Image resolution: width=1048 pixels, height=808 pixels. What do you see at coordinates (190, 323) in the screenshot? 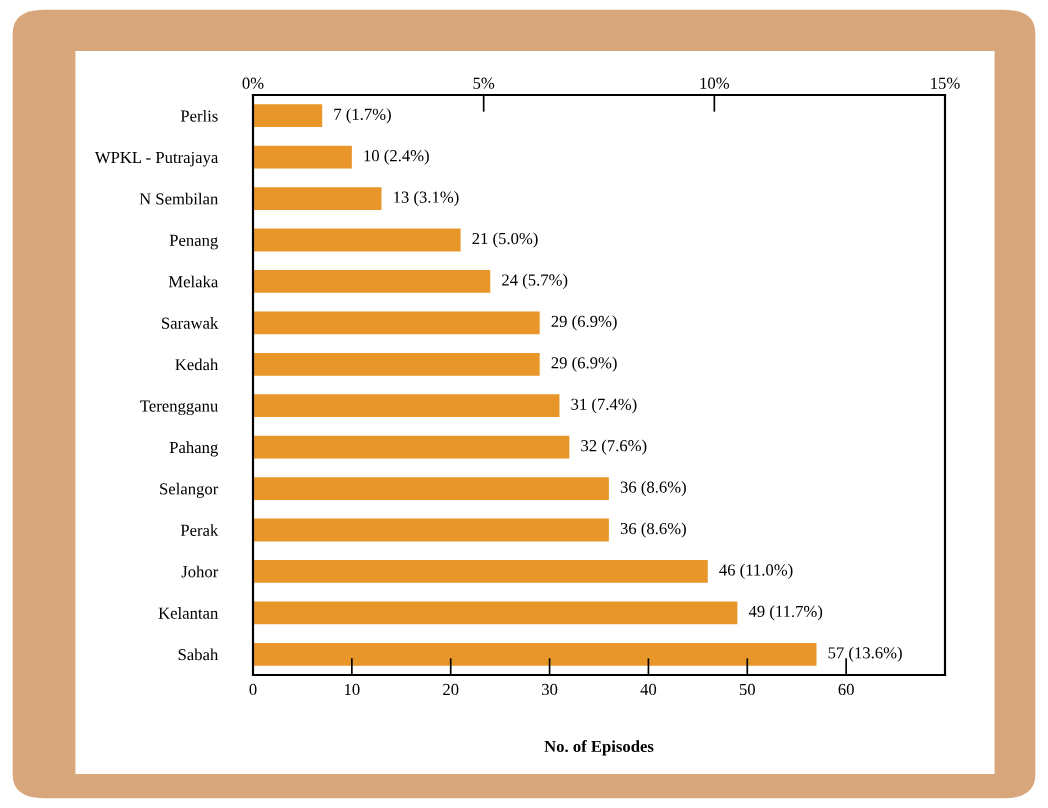
I see `y-tick-label: Sarawak` at bounding box center [190, 323].